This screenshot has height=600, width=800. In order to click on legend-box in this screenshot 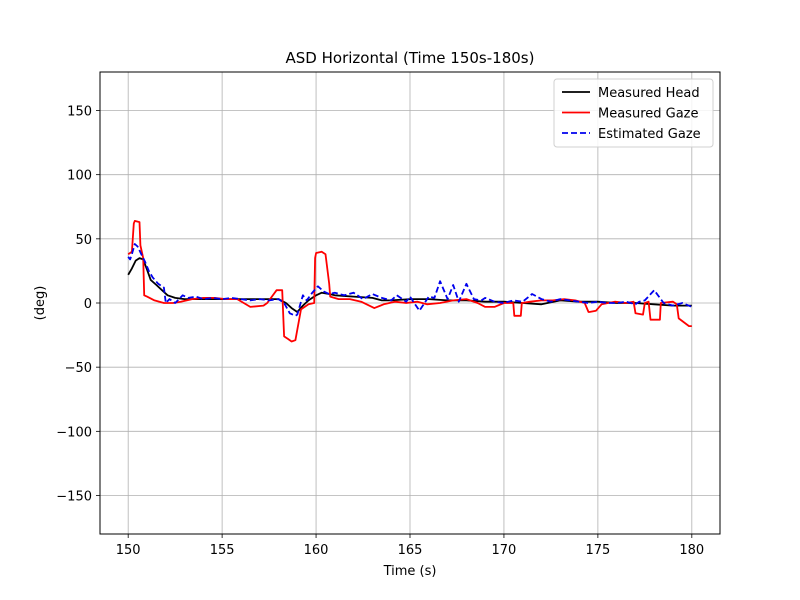, I will do `click(633, 113)`.